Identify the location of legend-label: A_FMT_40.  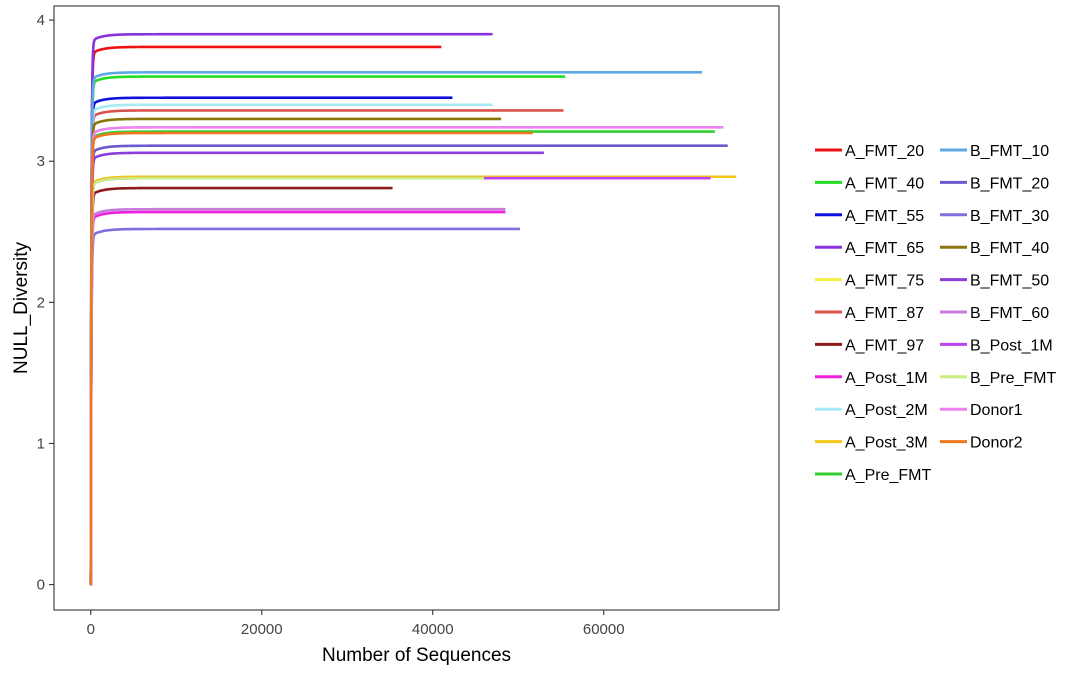
(884, 183).